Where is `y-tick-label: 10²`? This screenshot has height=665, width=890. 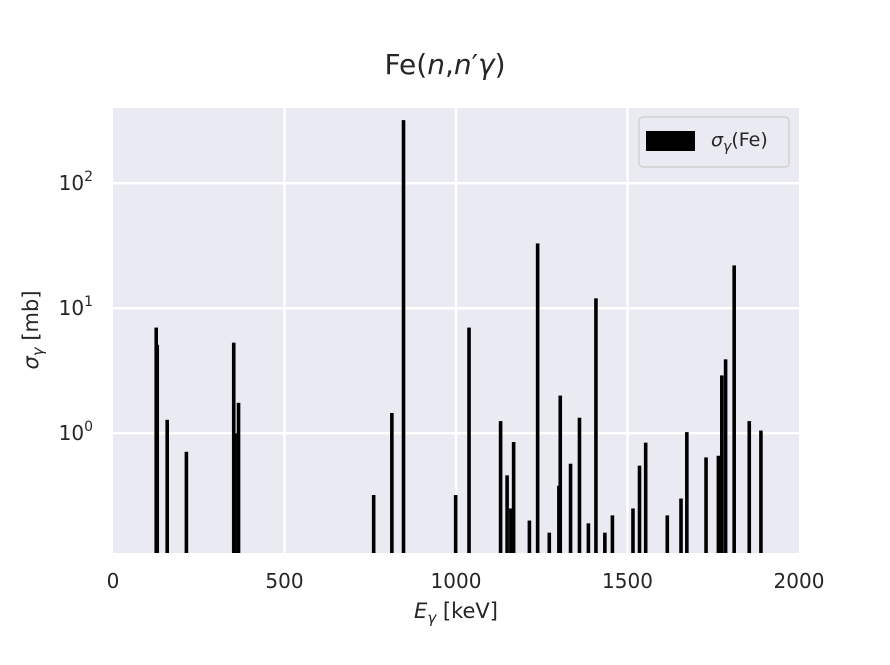
y-tick-label: 10² is located at coordinates (76, 182).